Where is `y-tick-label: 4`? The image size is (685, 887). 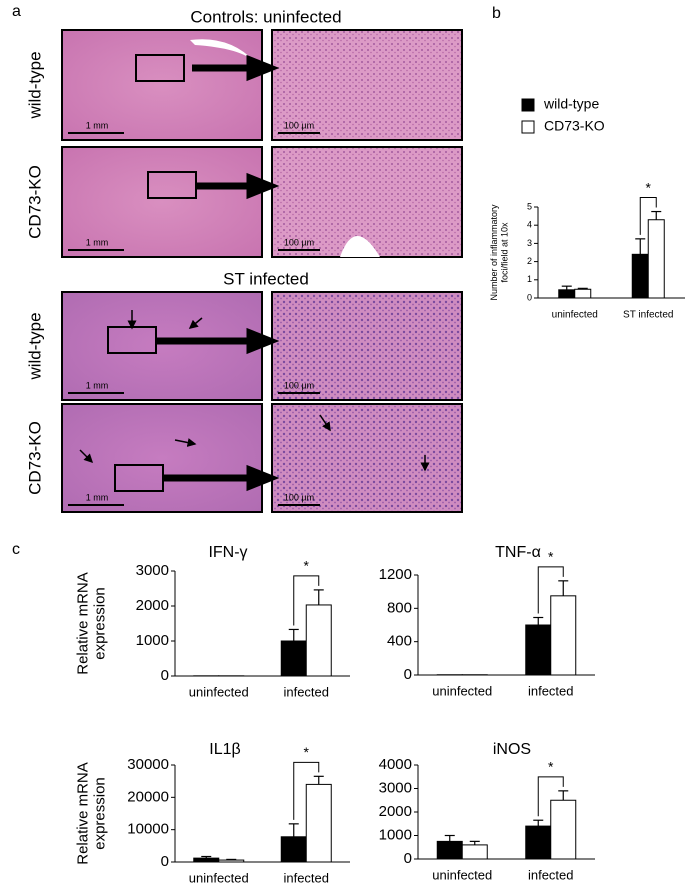
y-tick-label: 4 is located at coordinates (529, 225).